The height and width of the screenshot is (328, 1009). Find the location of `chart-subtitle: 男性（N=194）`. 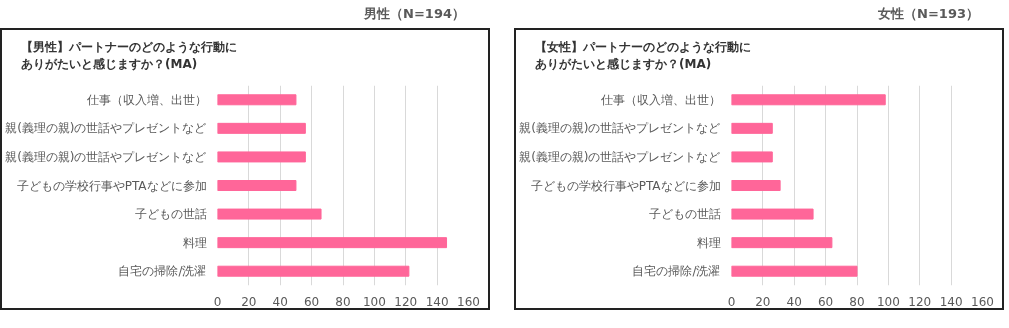

chart-subtitle: 男性（N=194） is located at coordinates (414, 14).